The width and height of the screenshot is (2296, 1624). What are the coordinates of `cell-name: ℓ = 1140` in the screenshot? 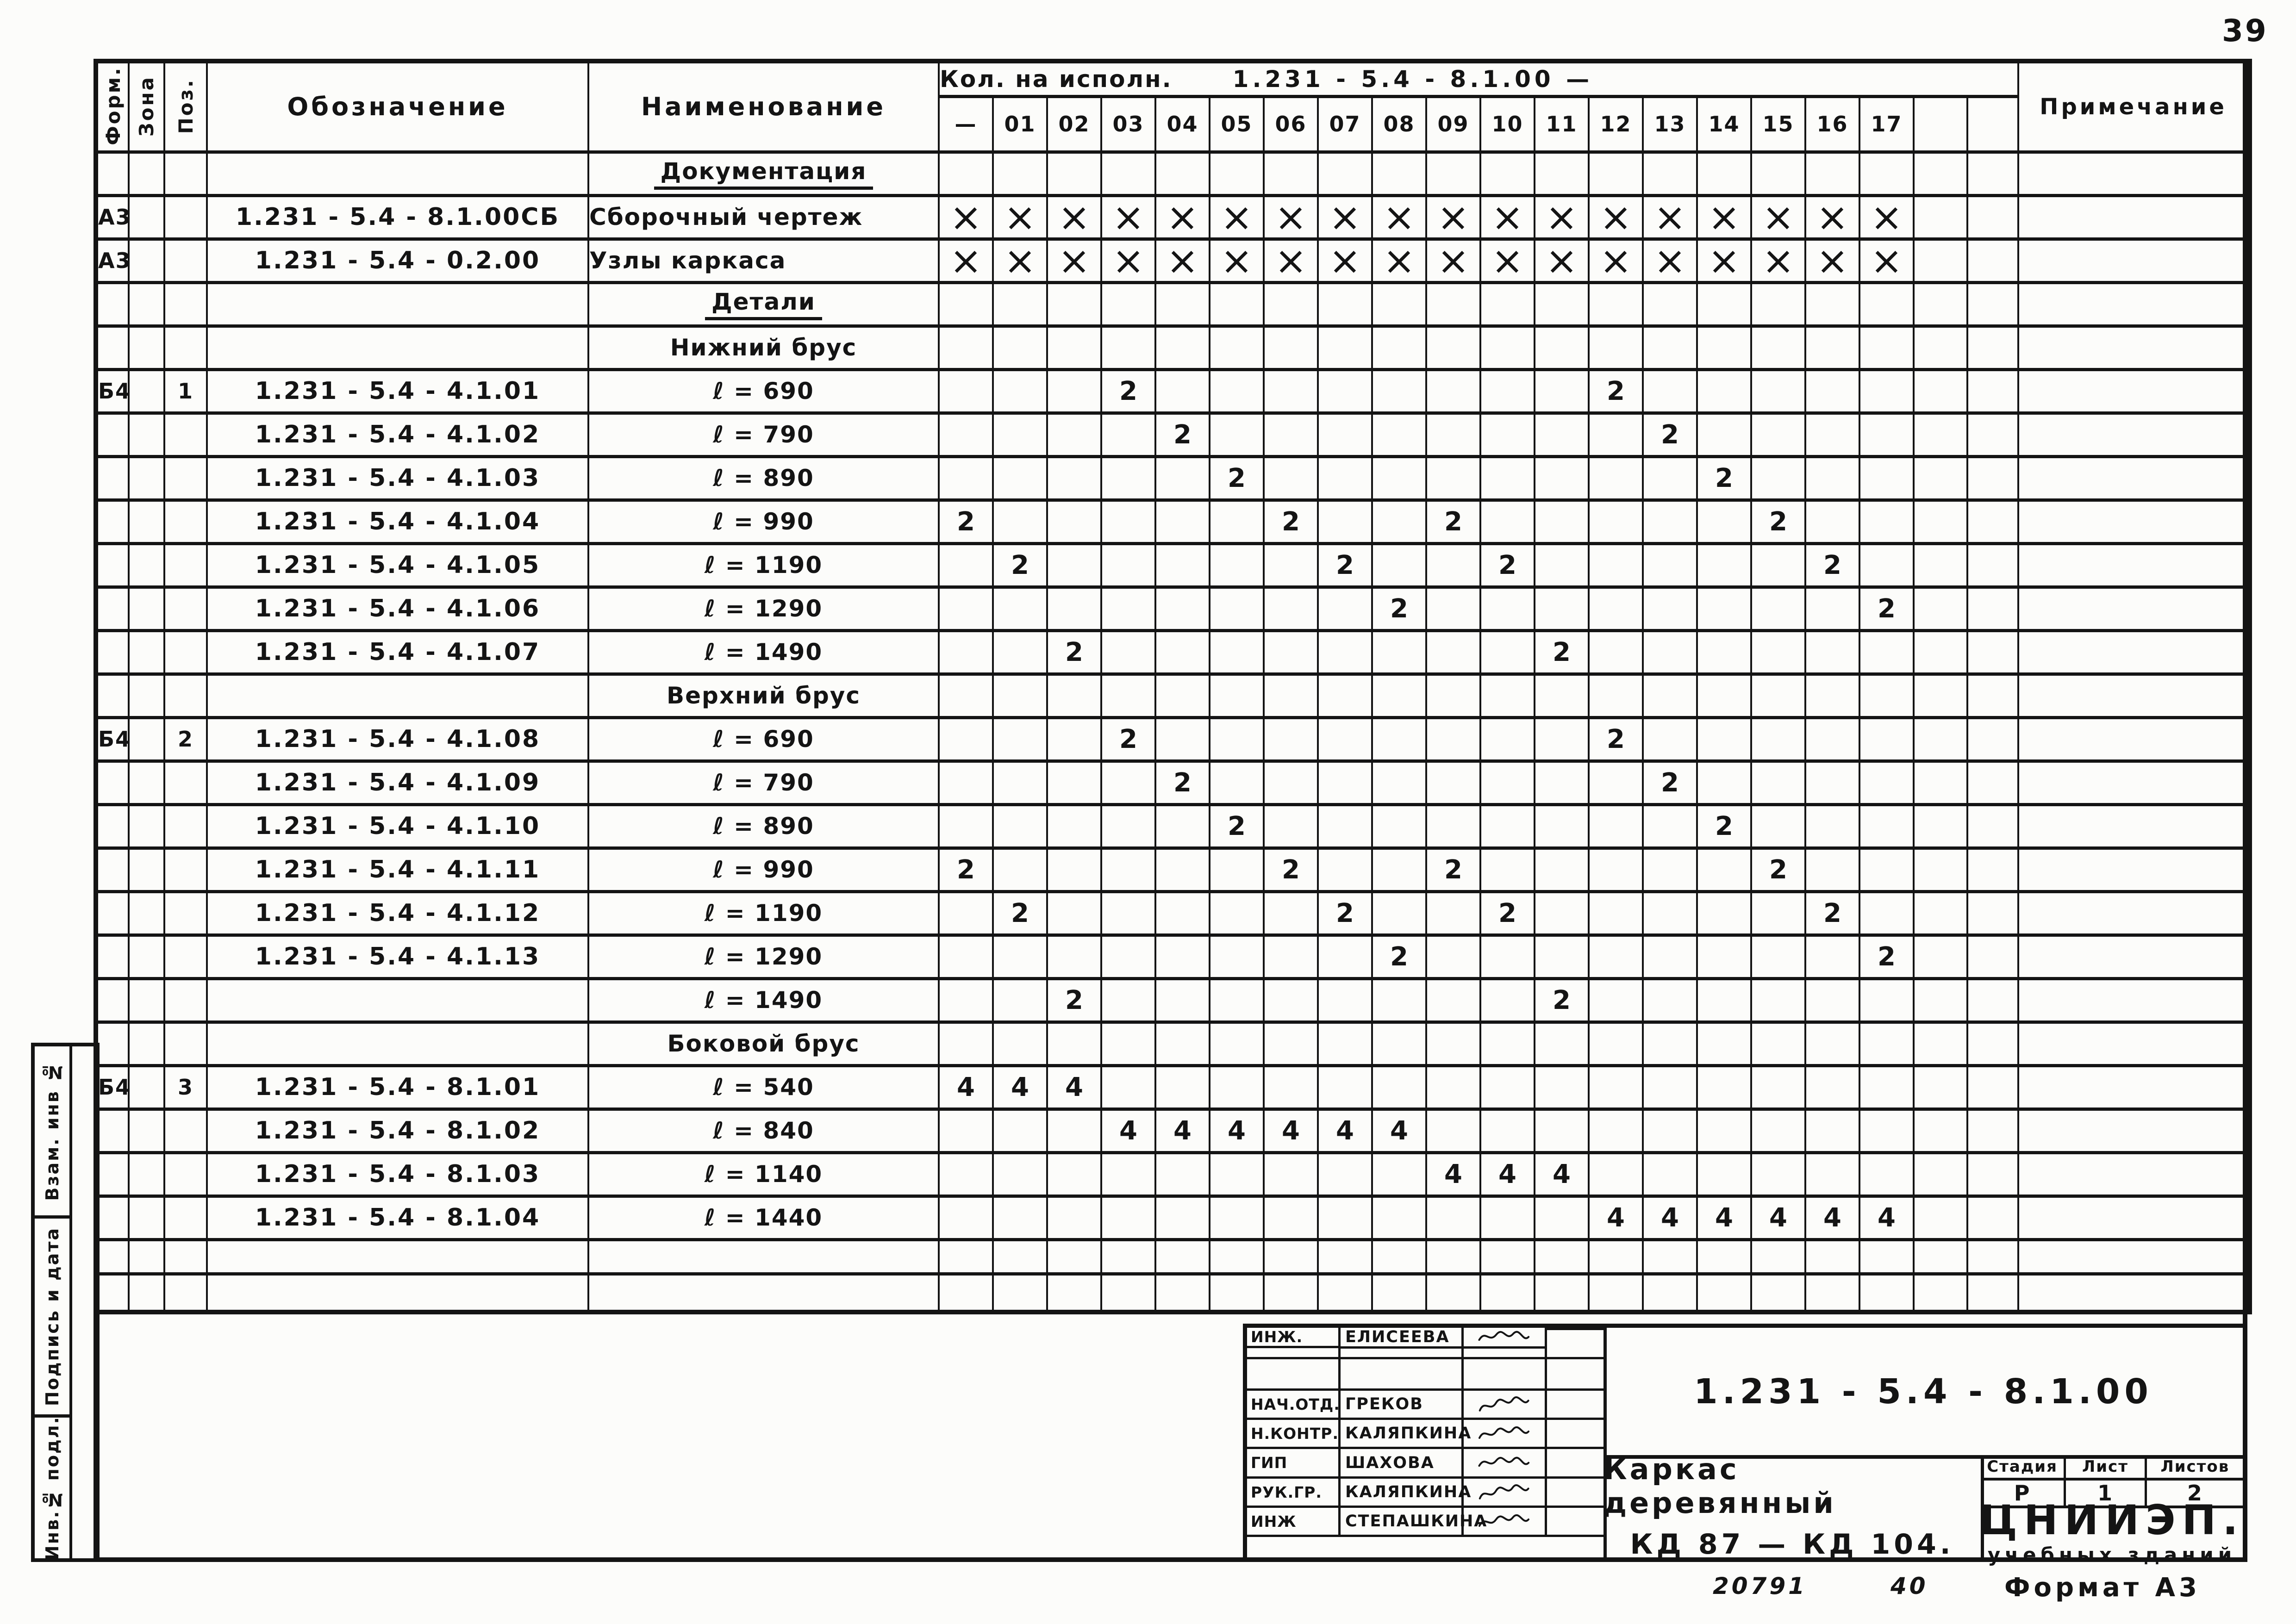 It's located at (763, 1174).